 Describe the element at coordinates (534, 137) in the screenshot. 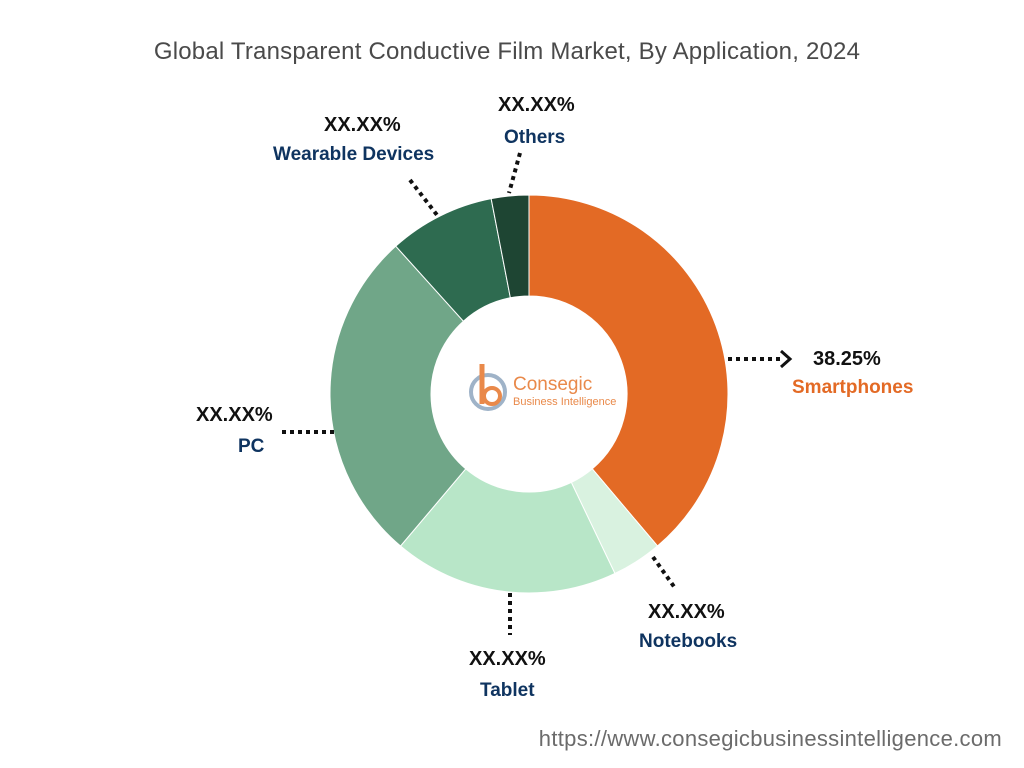

I see `cat-others: Others` at that location.